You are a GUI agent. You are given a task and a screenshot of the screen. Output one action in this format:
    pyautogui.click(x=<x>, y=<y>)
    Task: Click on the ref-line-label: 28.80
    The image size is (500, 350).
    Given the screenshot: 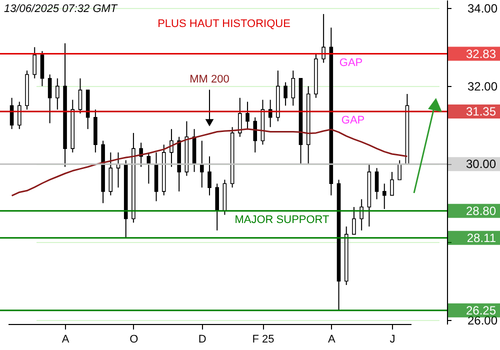 What is the action you would take?
    pyautogui.click(x=481, y=211)
    